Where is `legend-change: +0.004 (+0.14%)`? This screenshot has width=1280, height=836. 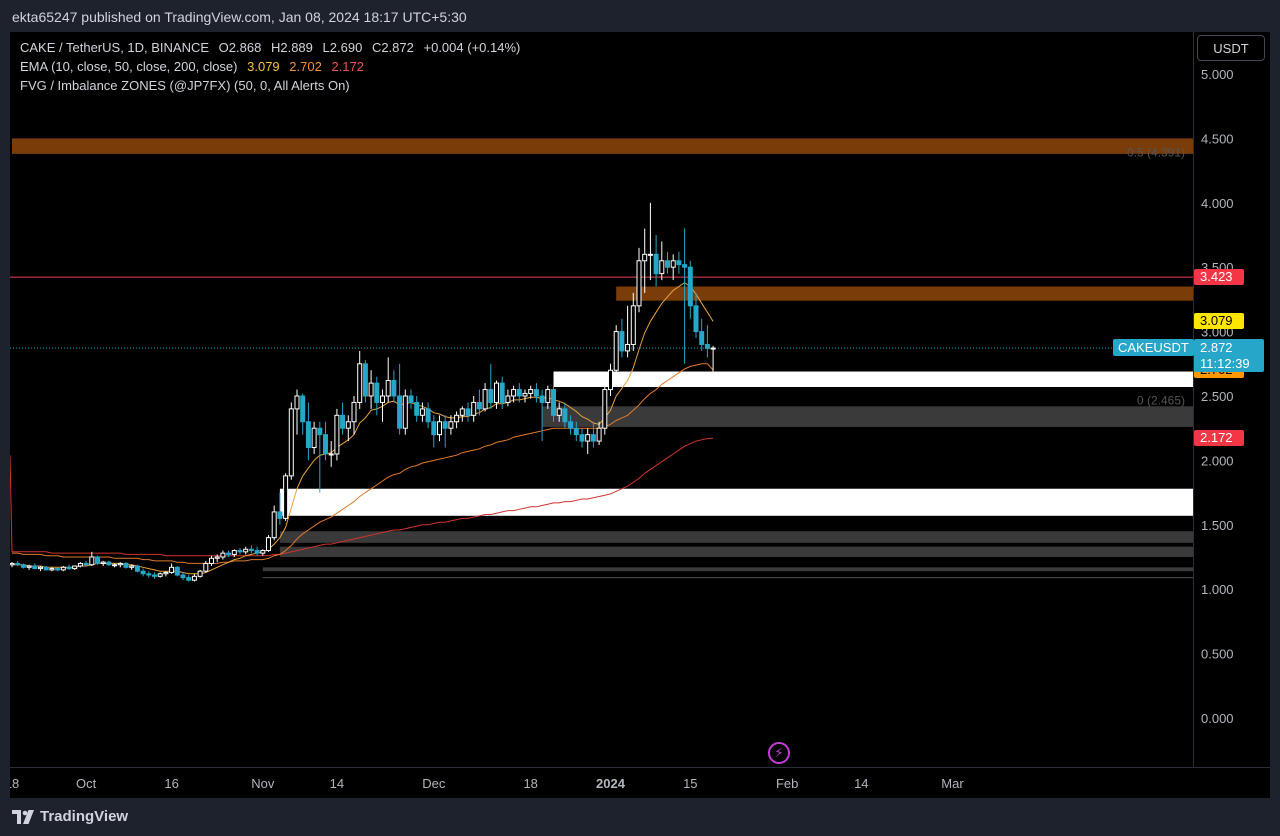
legend-change: +0.004 (+0.14%) is located at coordinates (472, 47).